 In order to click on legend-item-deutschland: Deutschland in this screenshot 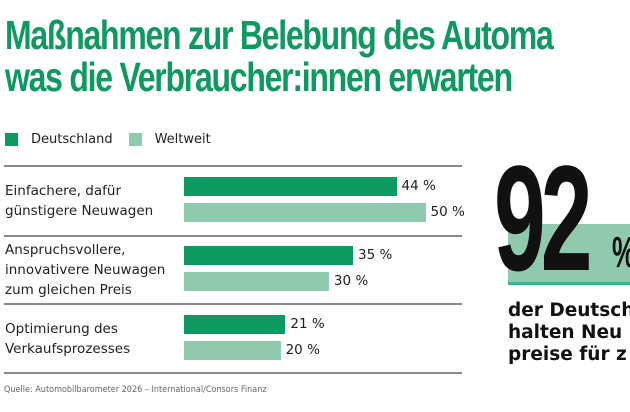, I will do `click(59, 139)`.